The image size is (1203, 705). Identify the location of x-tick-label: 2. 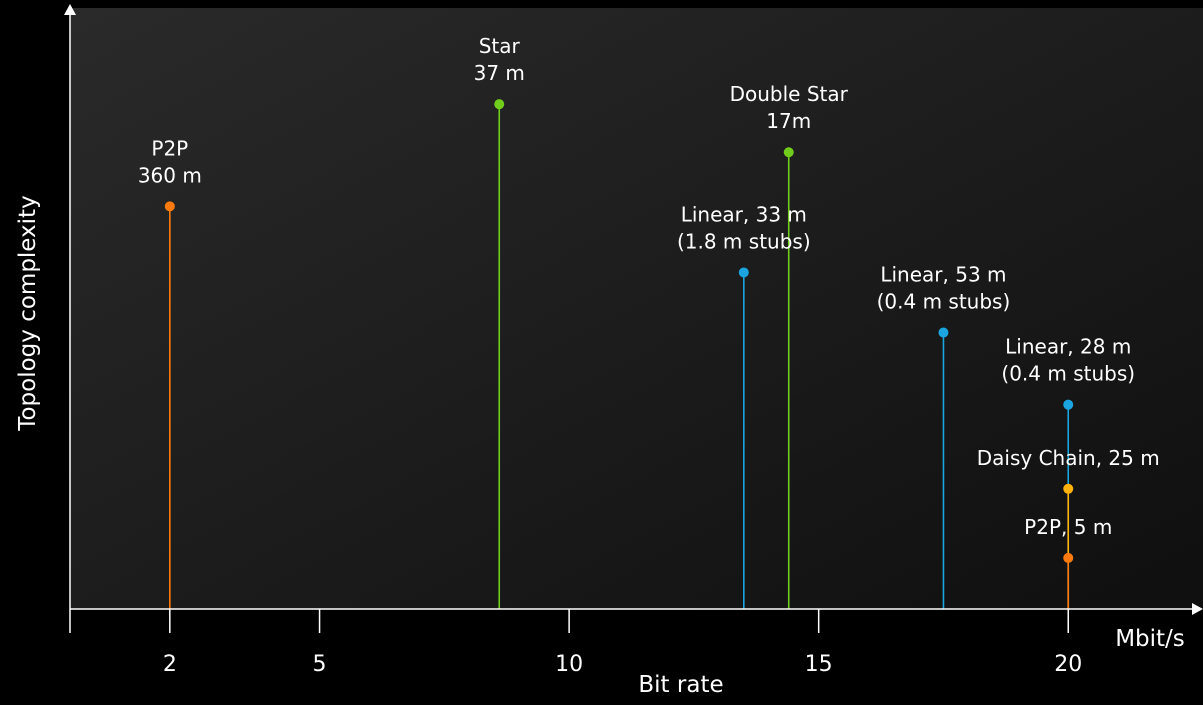
(170, 664).